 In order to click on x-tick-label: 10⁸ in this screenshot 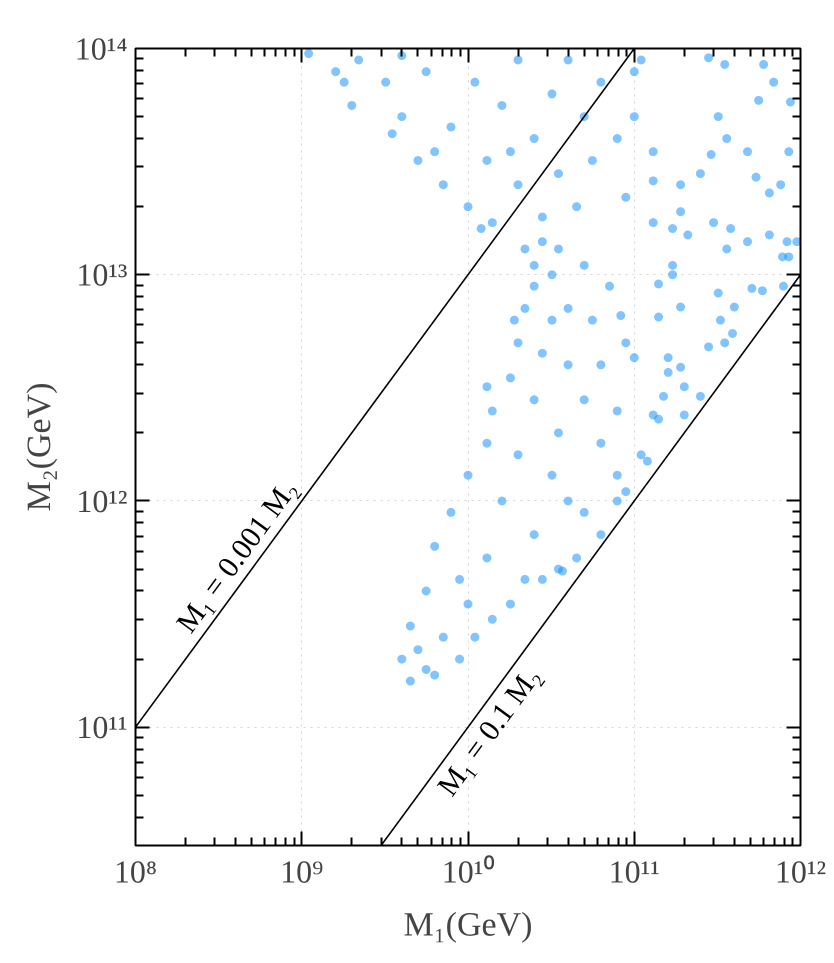, I will do `click(136, 872)`.